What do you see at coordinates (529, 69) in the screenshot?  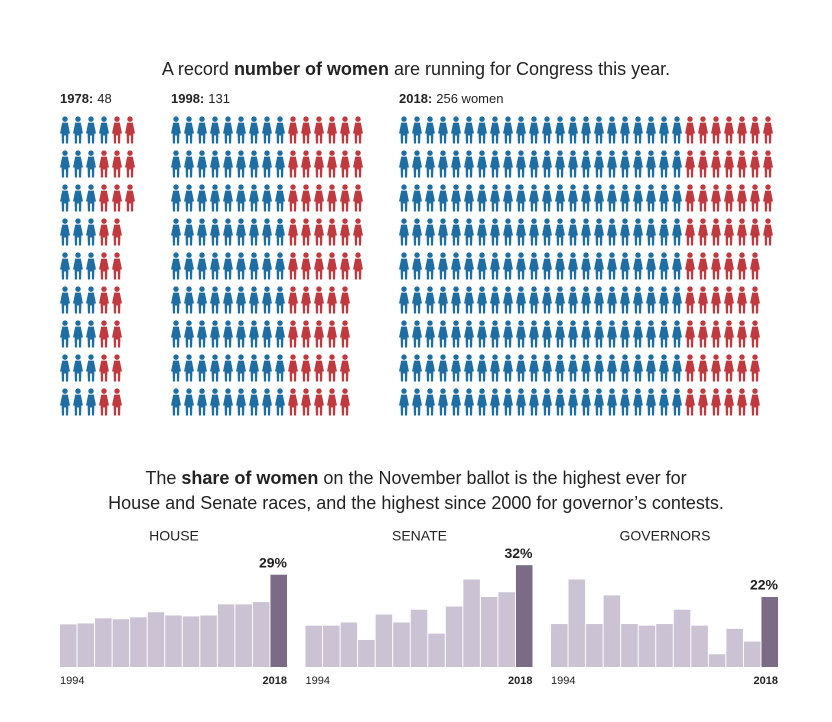 I see `headline-text: are running for Congress this year.` at bounding box center [529, 69].